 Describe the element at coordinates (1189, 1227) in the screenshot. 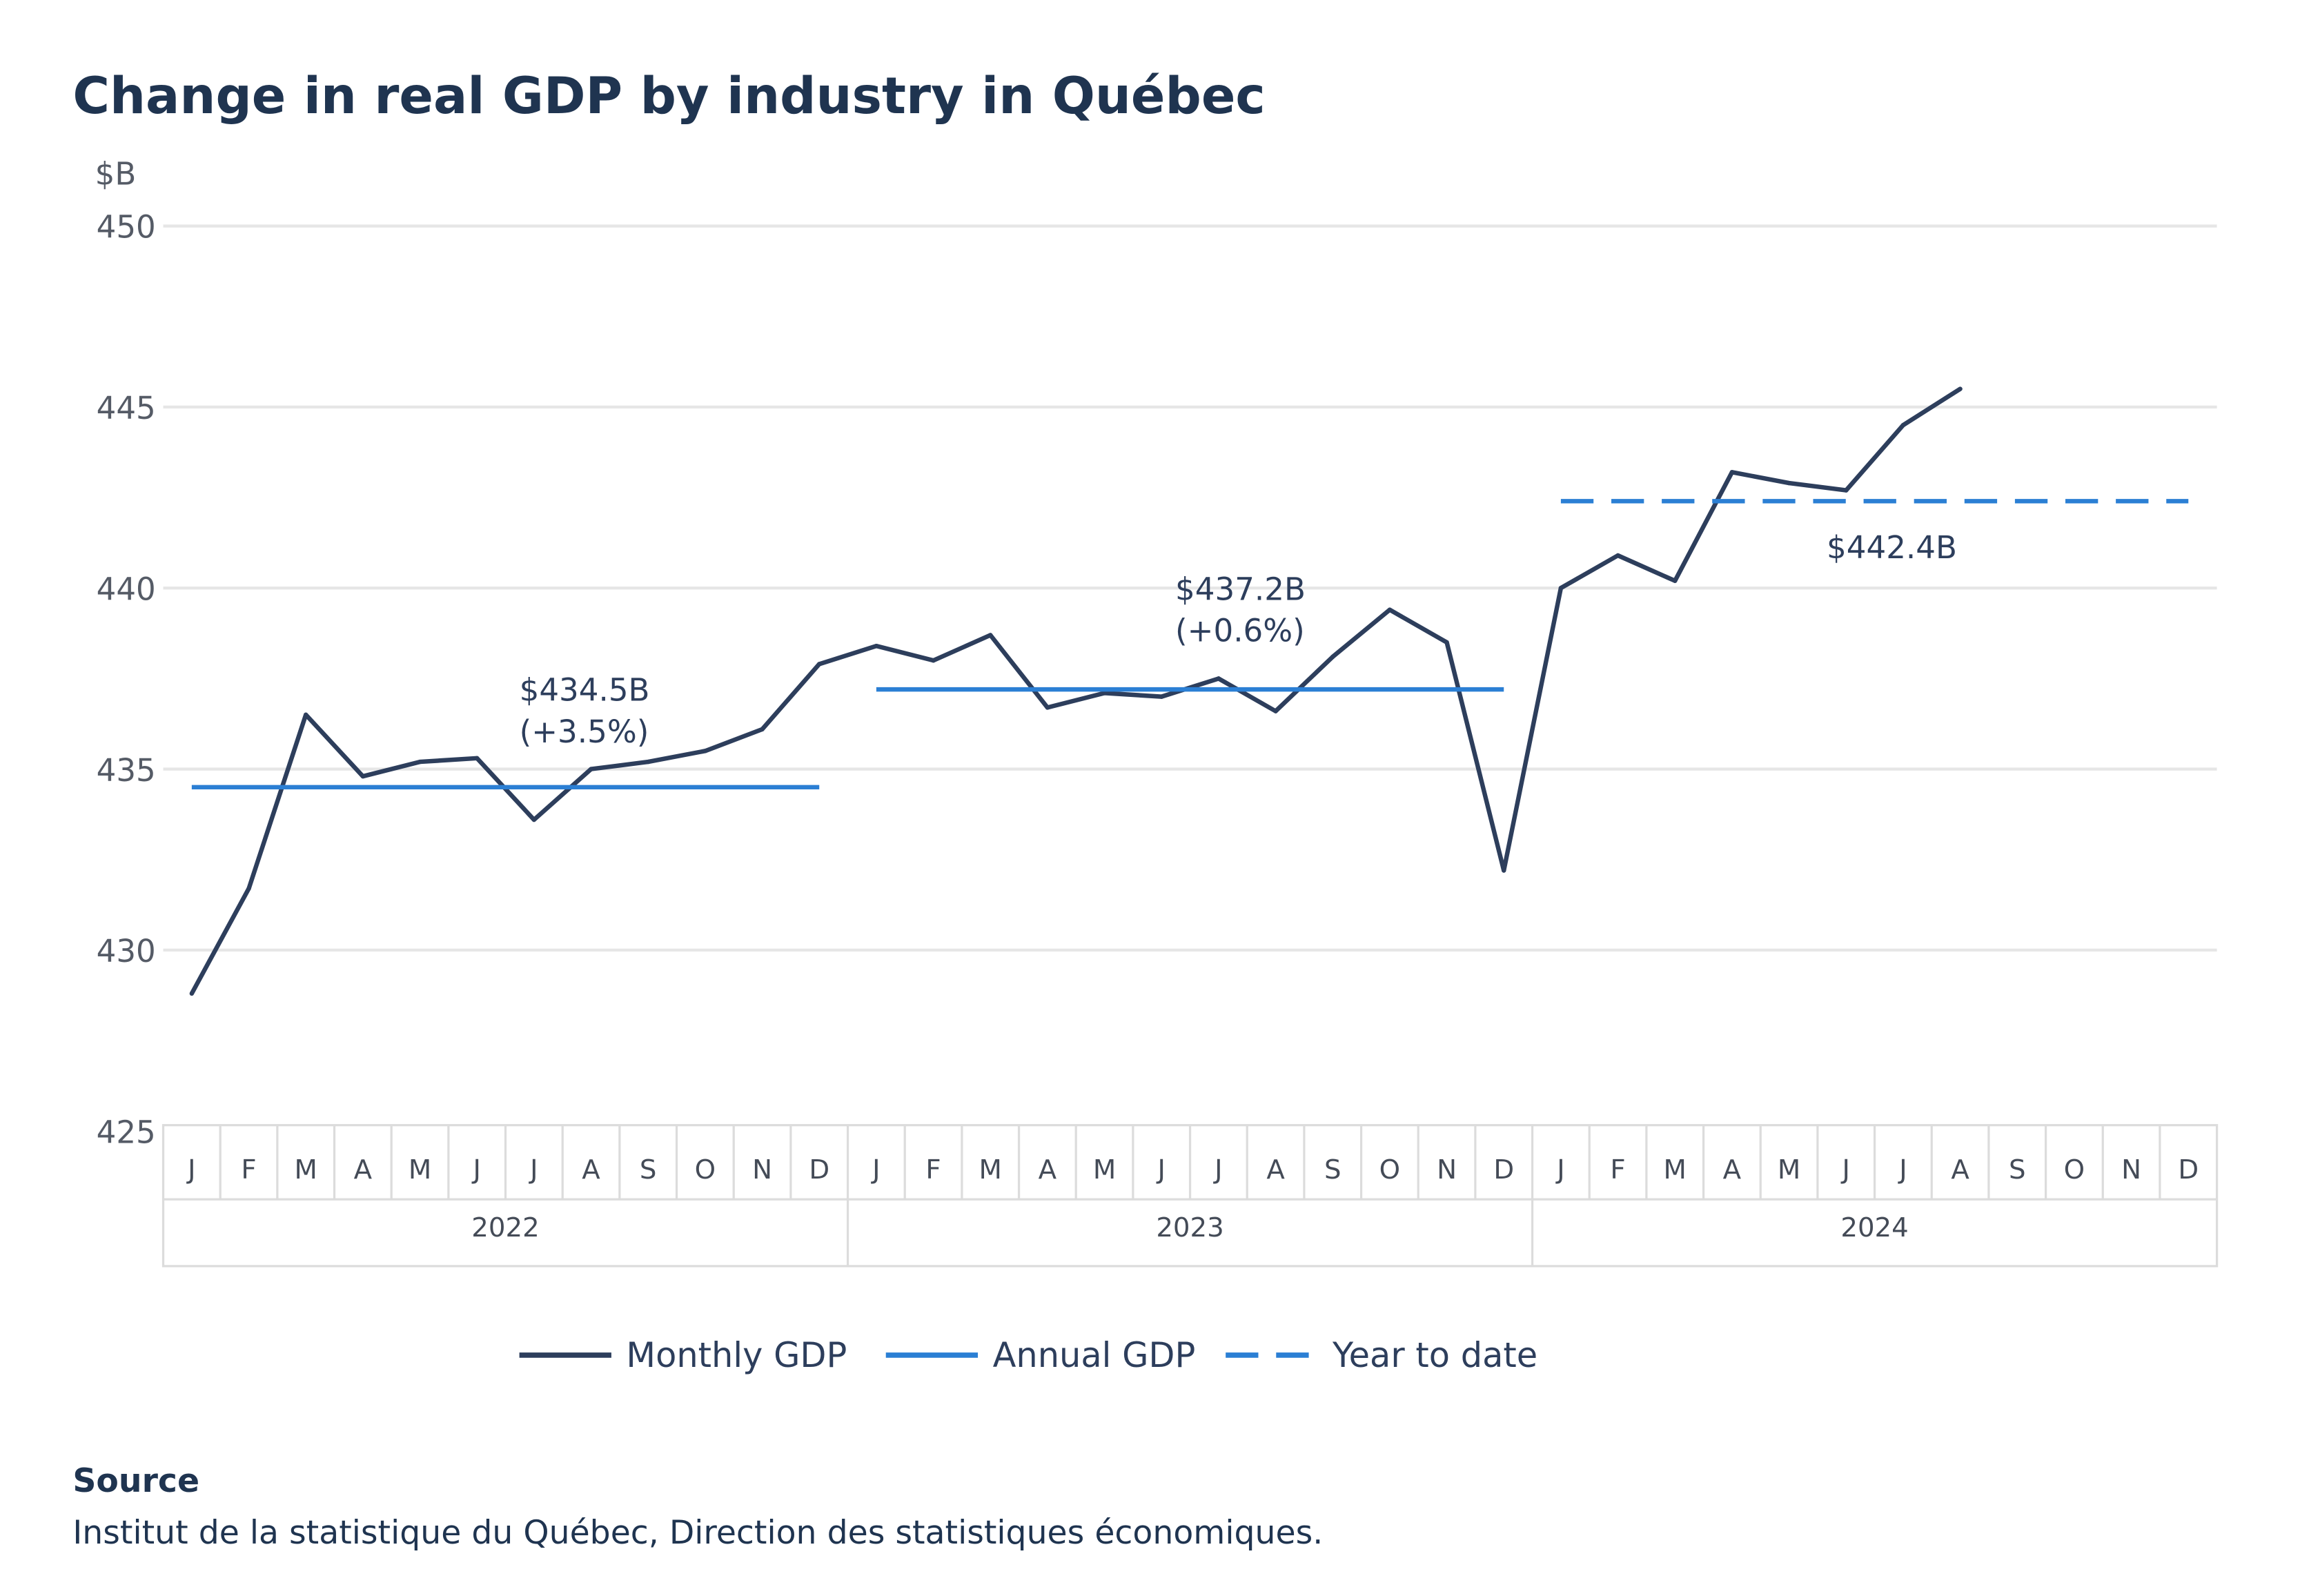

I see `year-tick-label: 2023` at that location.